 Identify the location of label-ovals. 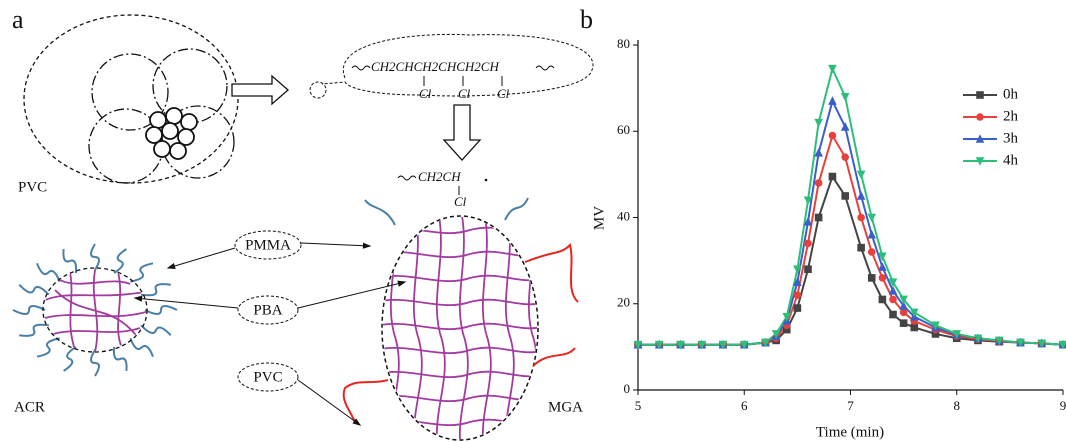
(268, 311).